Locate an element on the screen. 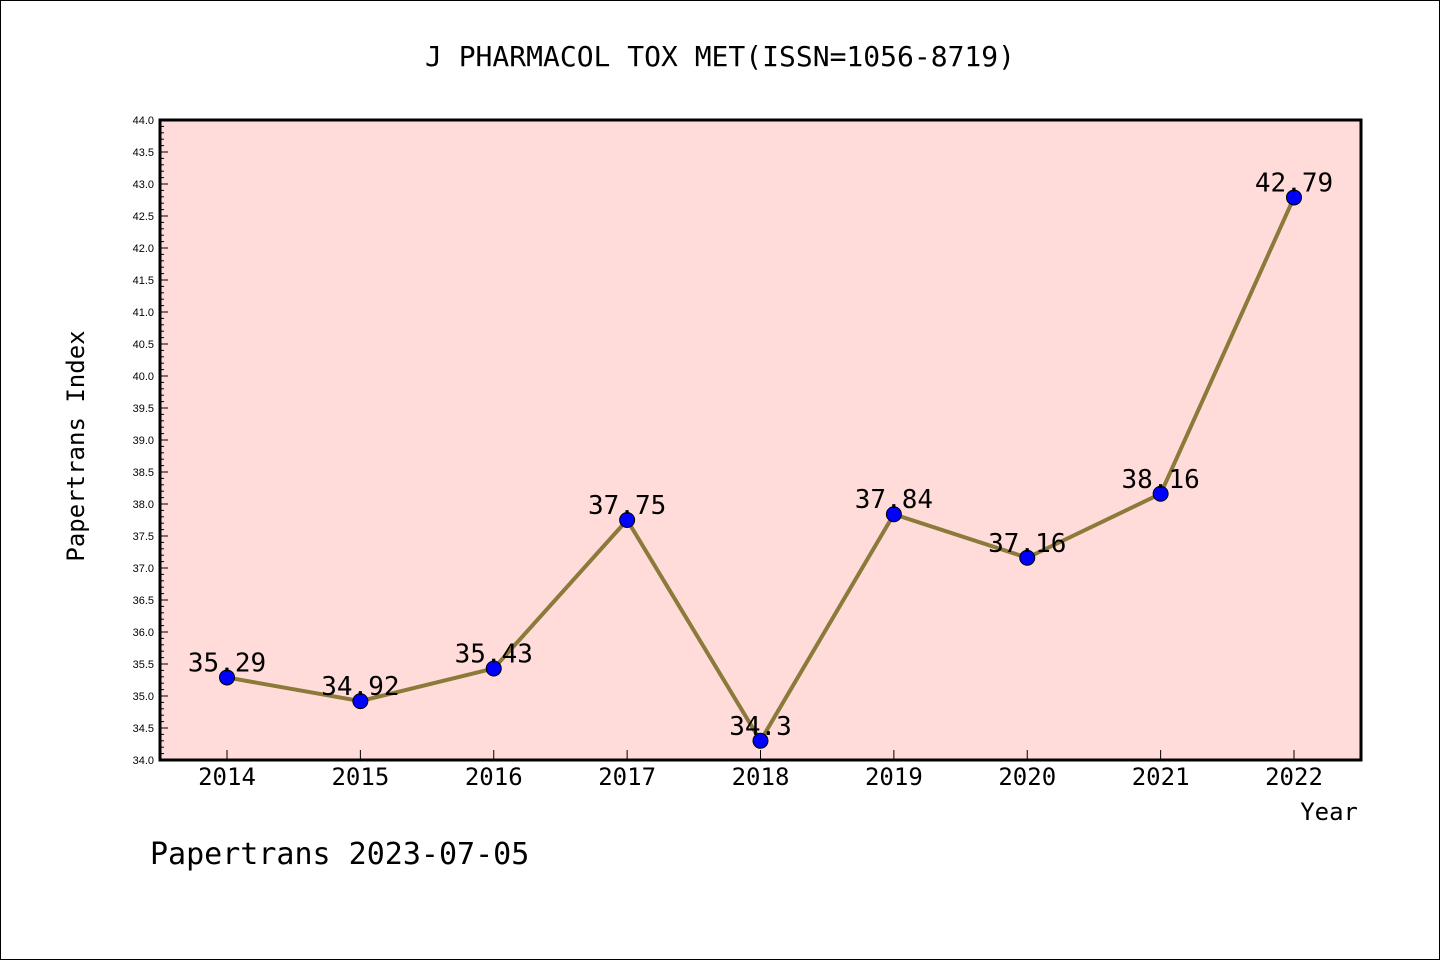 Image resolution: width=1440 pixels, height=960 pixels. data-label: 35.43 is located at coordinates (494, 654).